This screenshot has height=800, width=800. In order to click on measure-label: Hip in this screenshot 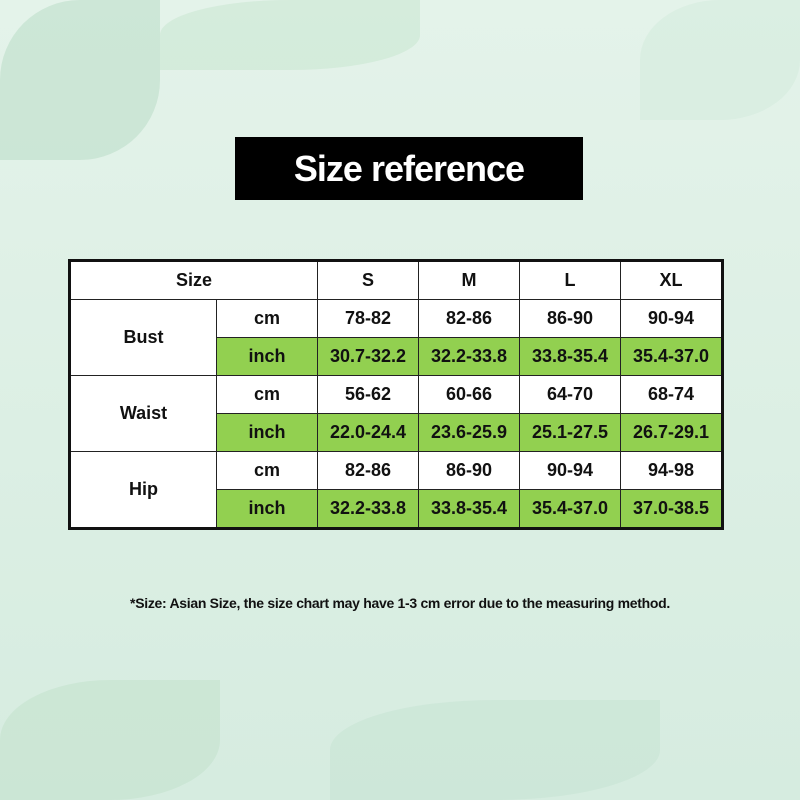, I will do `click(143, 490)`.